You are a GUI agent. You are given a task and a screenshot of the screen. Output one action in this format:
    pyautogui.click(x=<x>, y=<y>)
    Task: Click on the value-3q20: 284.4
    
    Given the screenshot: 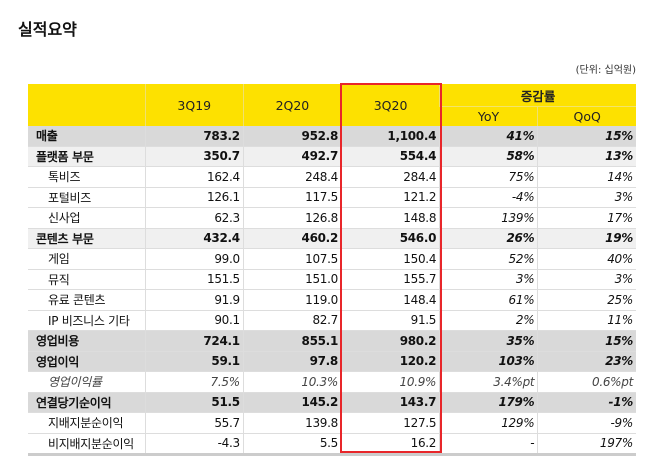 What is the action you would take?
    pyautogui.click(x=390, y=177)
    